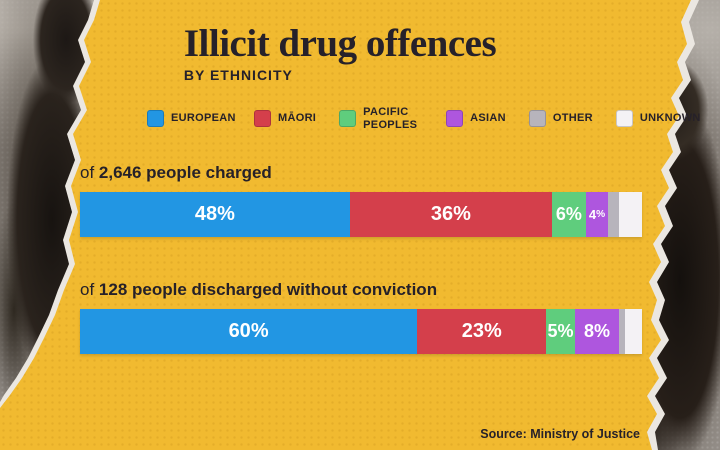 This screenshot has width=720, height=450. What do you see at coordinates (249, 331) in the screenshot?
I see `bar-segment-european: 60%` at bounding box center [249, 331].